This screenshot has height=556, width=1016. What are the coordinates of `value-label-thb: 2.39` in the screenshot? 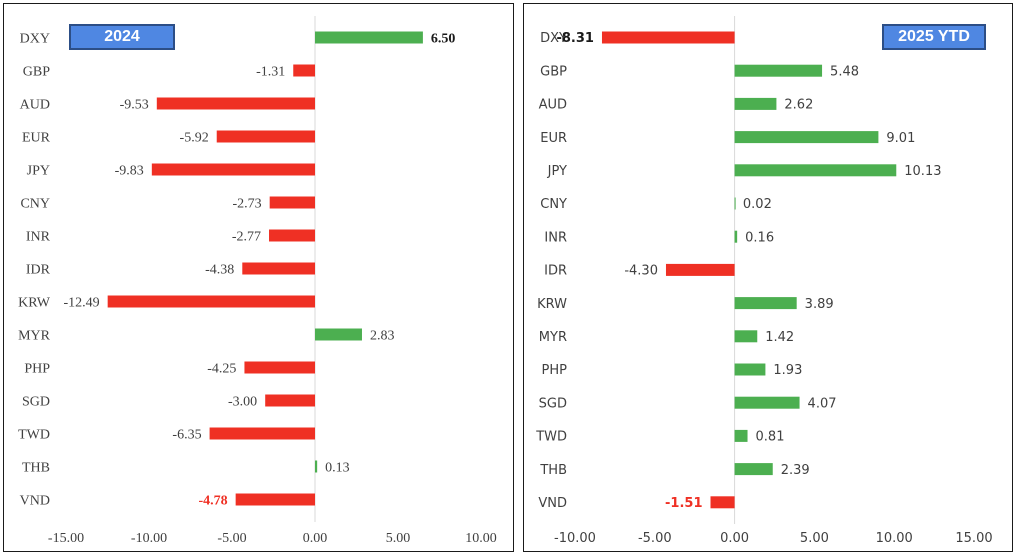 It's located at (795, 470).